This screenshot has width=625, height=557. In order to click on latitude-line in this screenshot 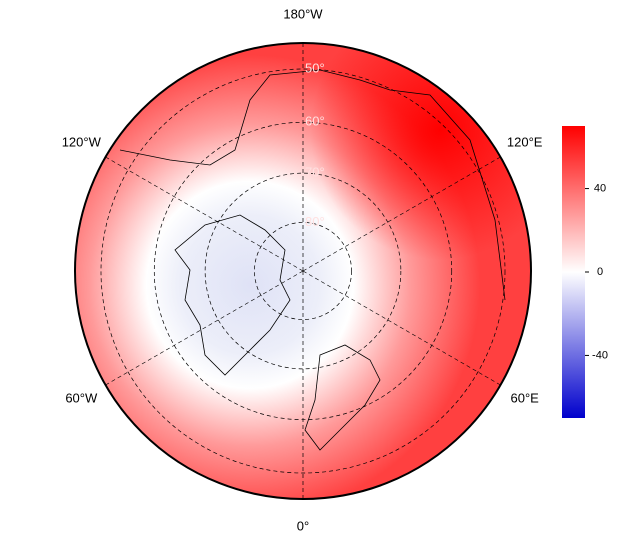, I will do `click(303, 271)`.